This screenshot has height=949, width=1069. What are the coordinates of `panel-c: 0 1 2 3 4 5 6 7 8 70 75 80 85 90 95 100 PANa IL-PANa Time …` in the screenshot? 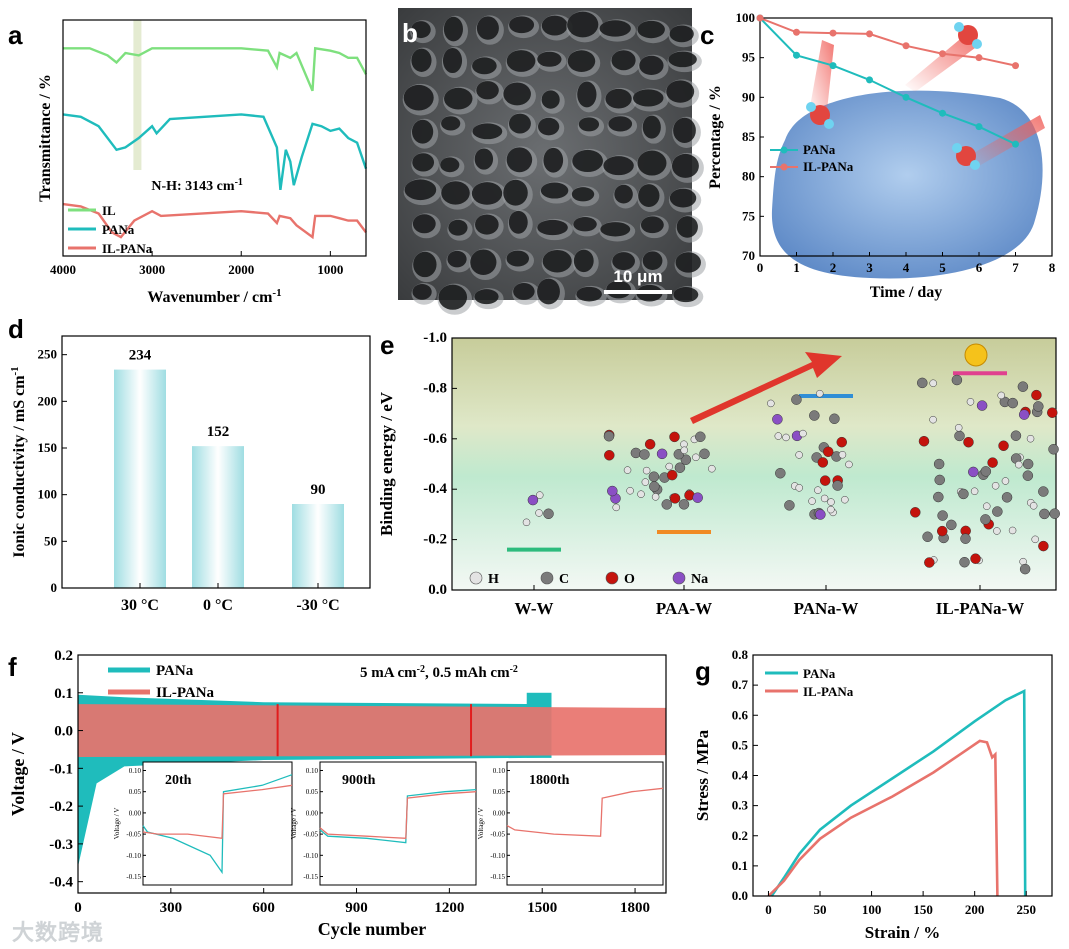 It's located at (878, 155).